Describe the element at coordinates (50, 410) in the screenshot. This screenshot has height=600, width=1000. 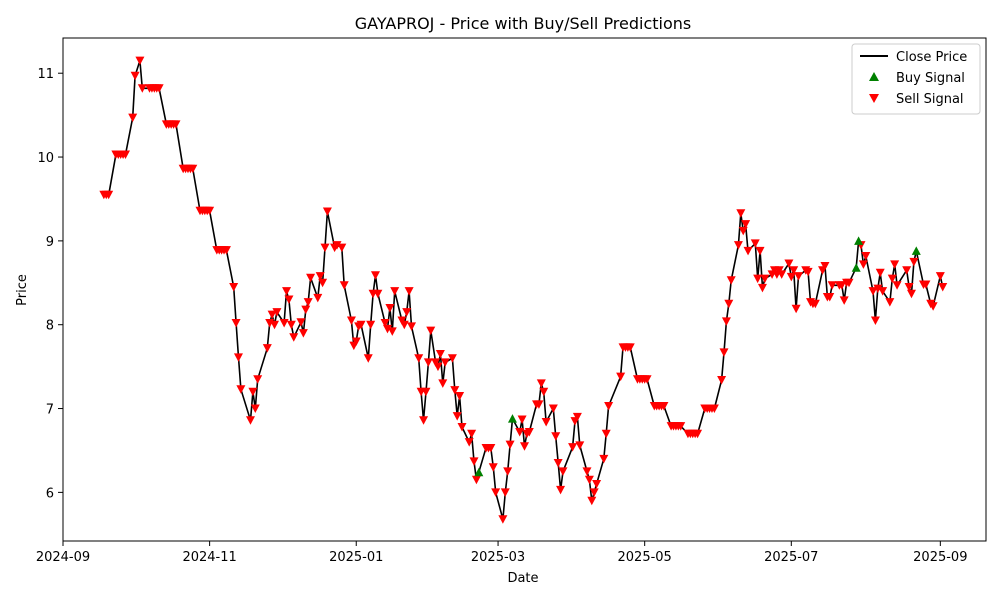
I see `y-tick-label: 7` at that location.